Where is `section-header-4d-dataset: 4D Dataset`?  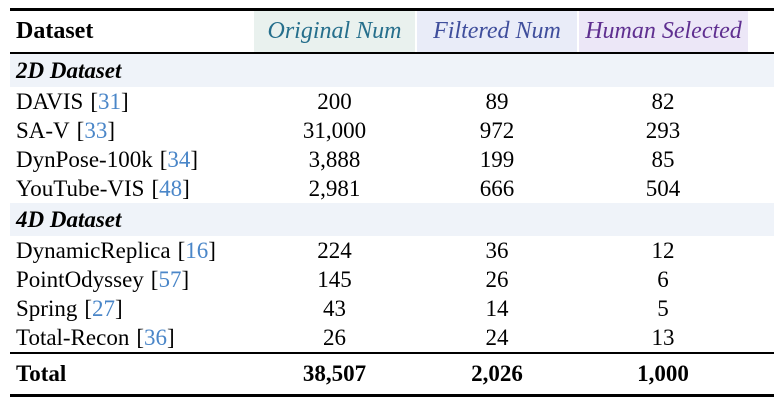
section-header-4d-dataset: 4D Dataset is located at coordinates (392, 219).